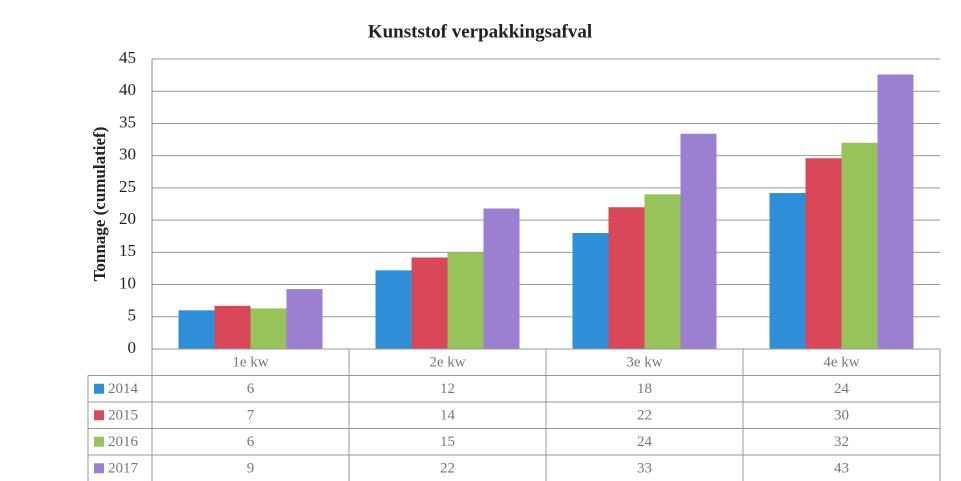 This screenshot has height=481, width=961. Describe the element at coordinates (644, 363) in the screenshot. I see `x-tick-label: 3e kw` at that location.